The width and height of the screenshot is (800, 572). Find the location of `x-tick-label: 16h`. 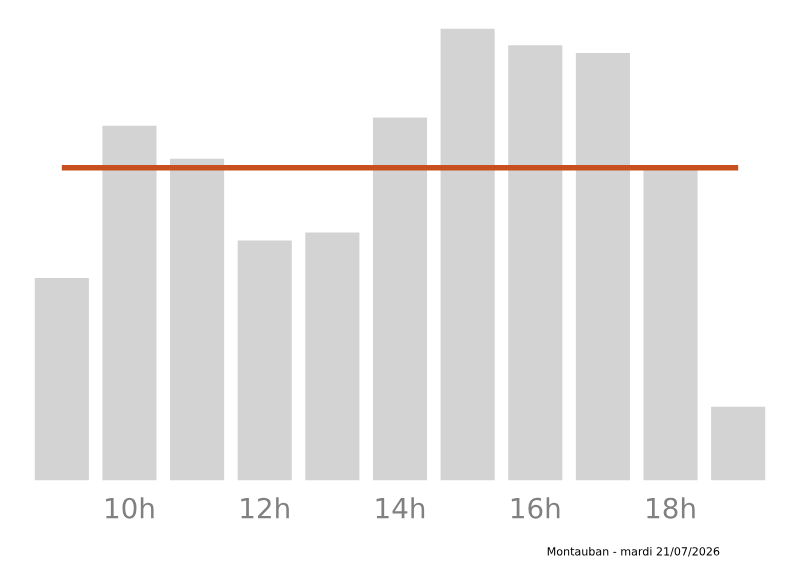

x-tick-label: 16h is located at coordinates (535, 508).